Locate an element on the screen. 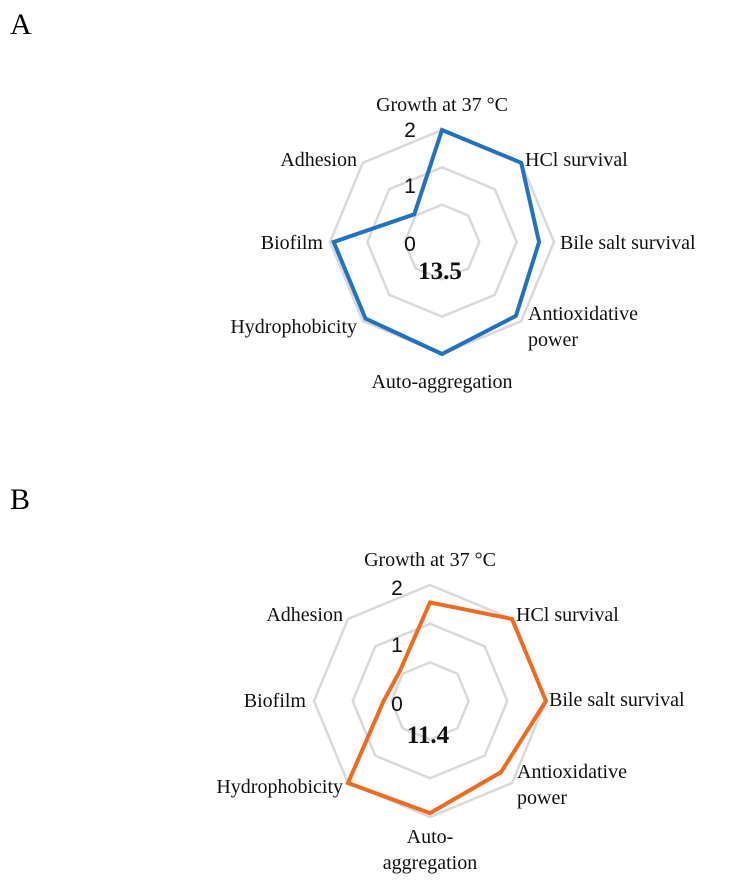 The height and width of the screenshot is (893, 746). series-a is located at coordinates (436, 242).